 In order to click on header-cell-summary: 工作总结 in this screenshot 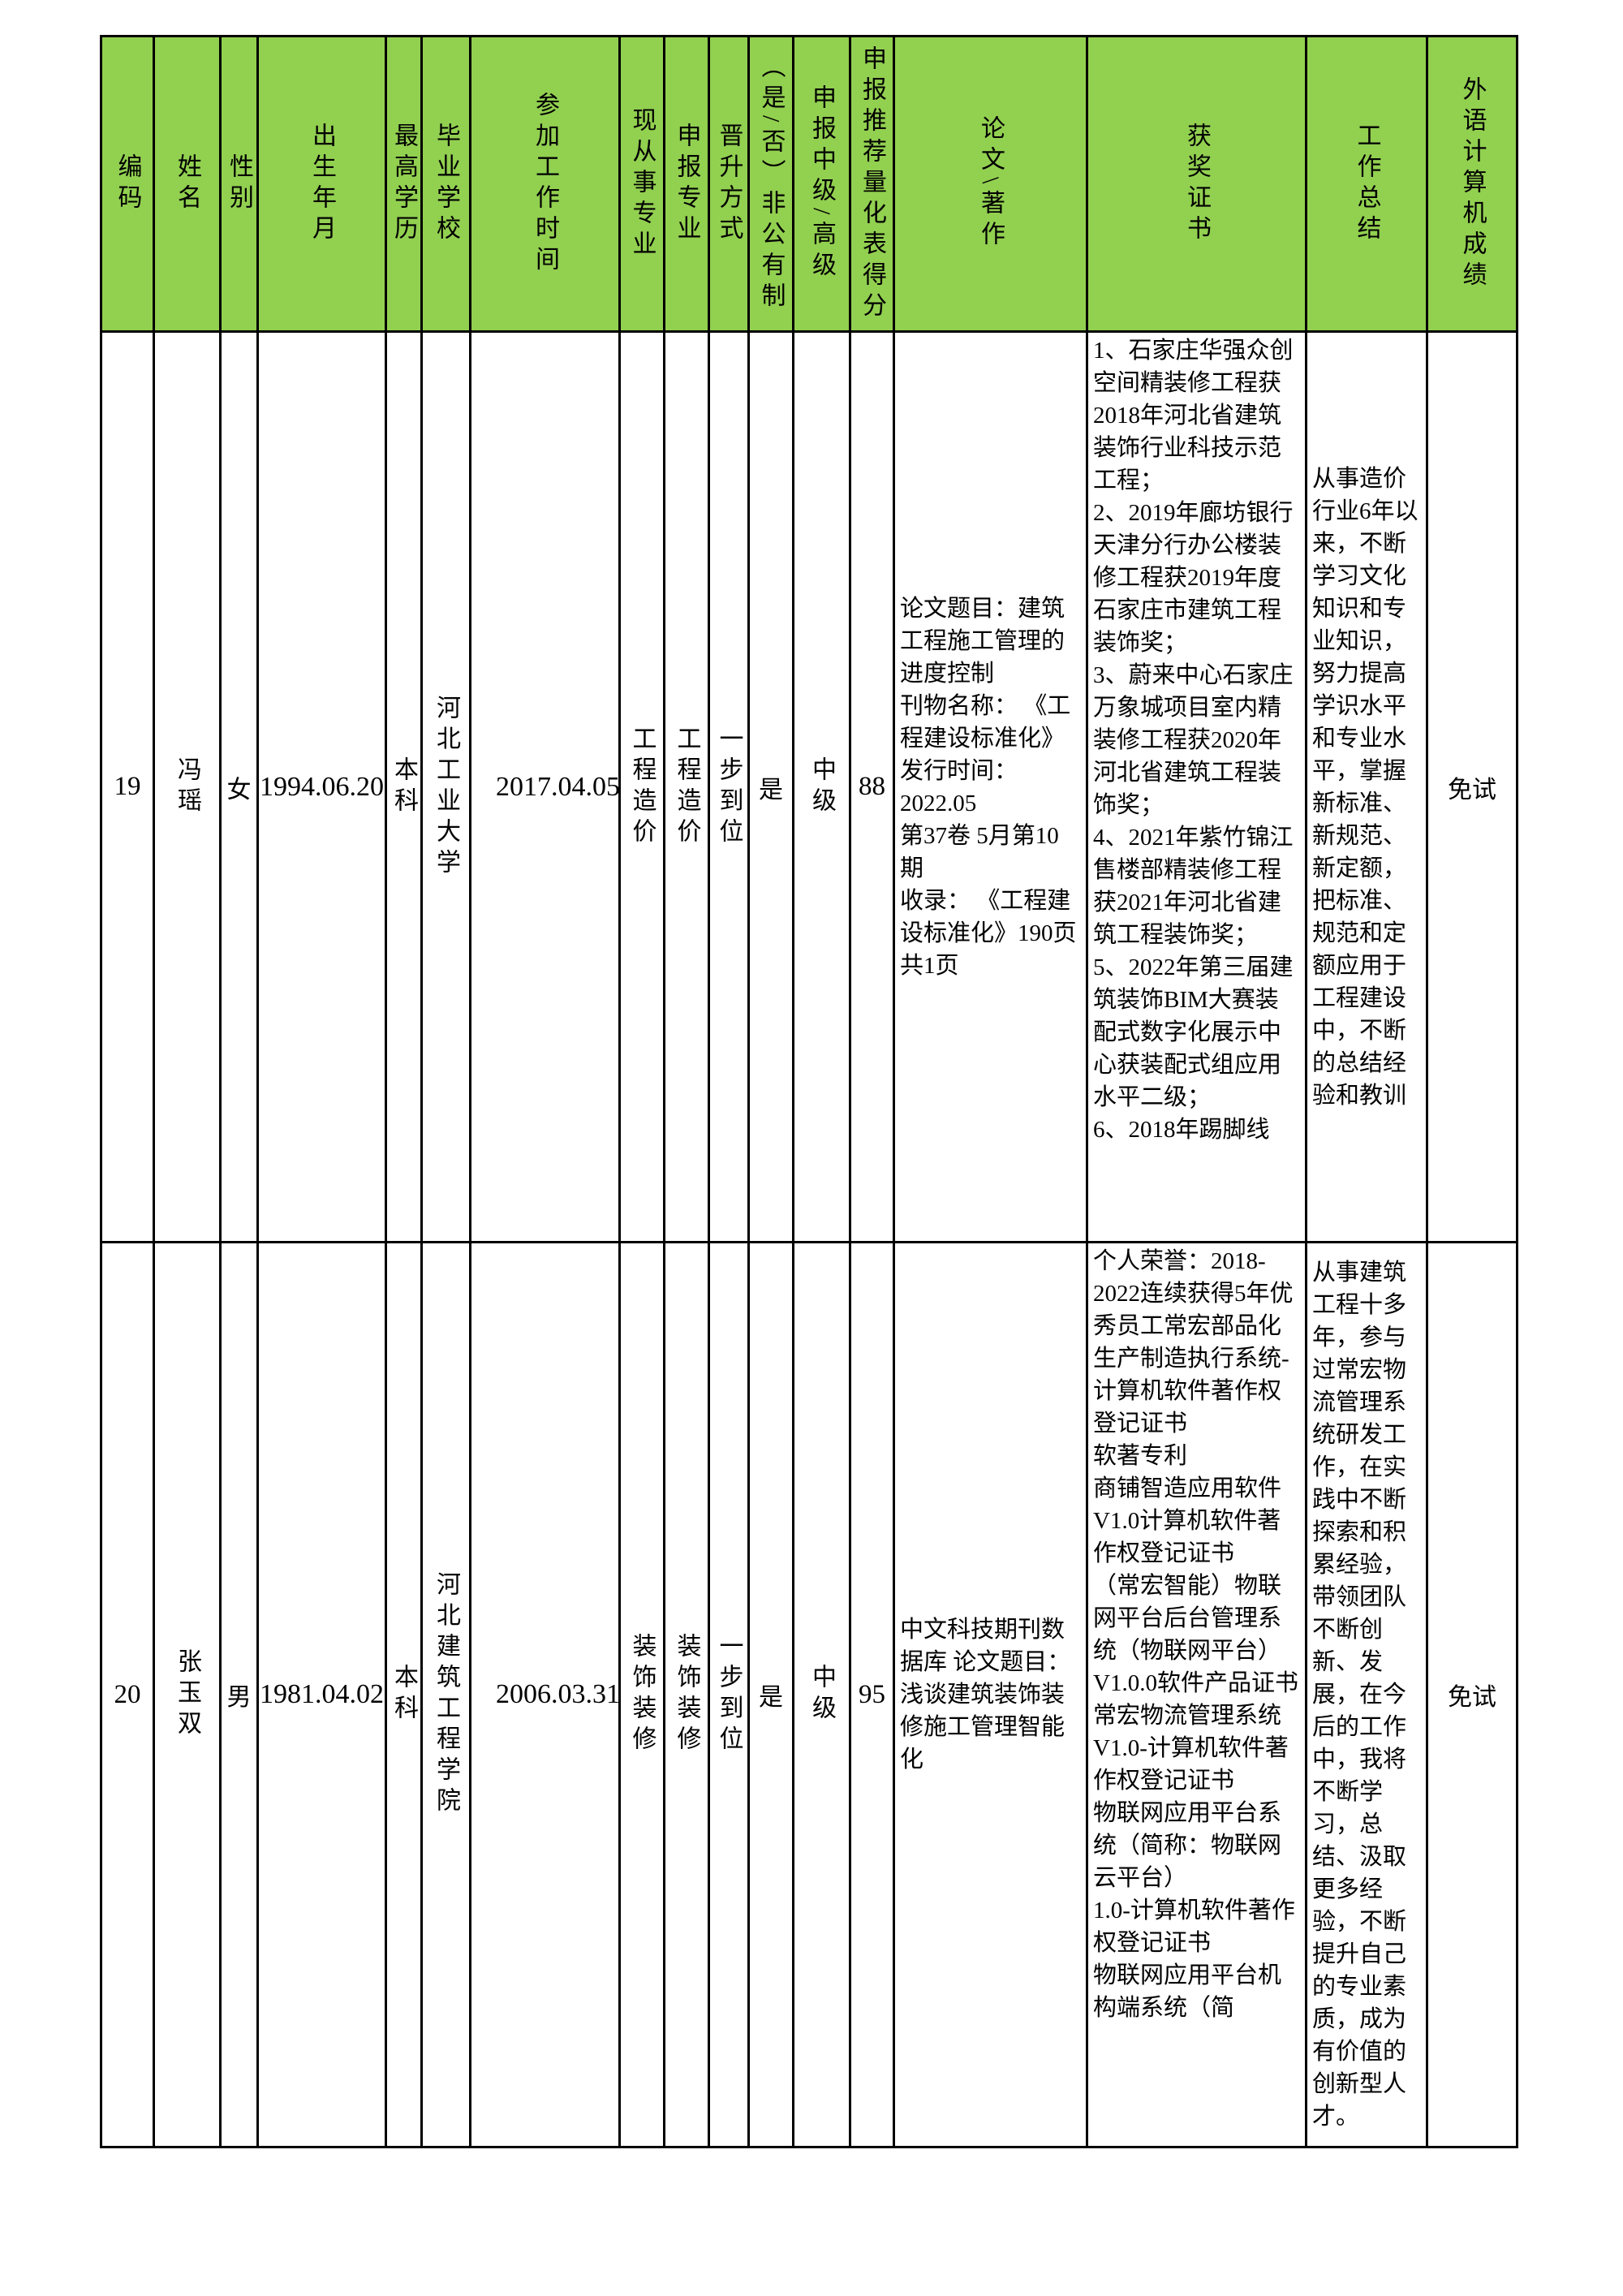, I will do `click(1366, 184)`.